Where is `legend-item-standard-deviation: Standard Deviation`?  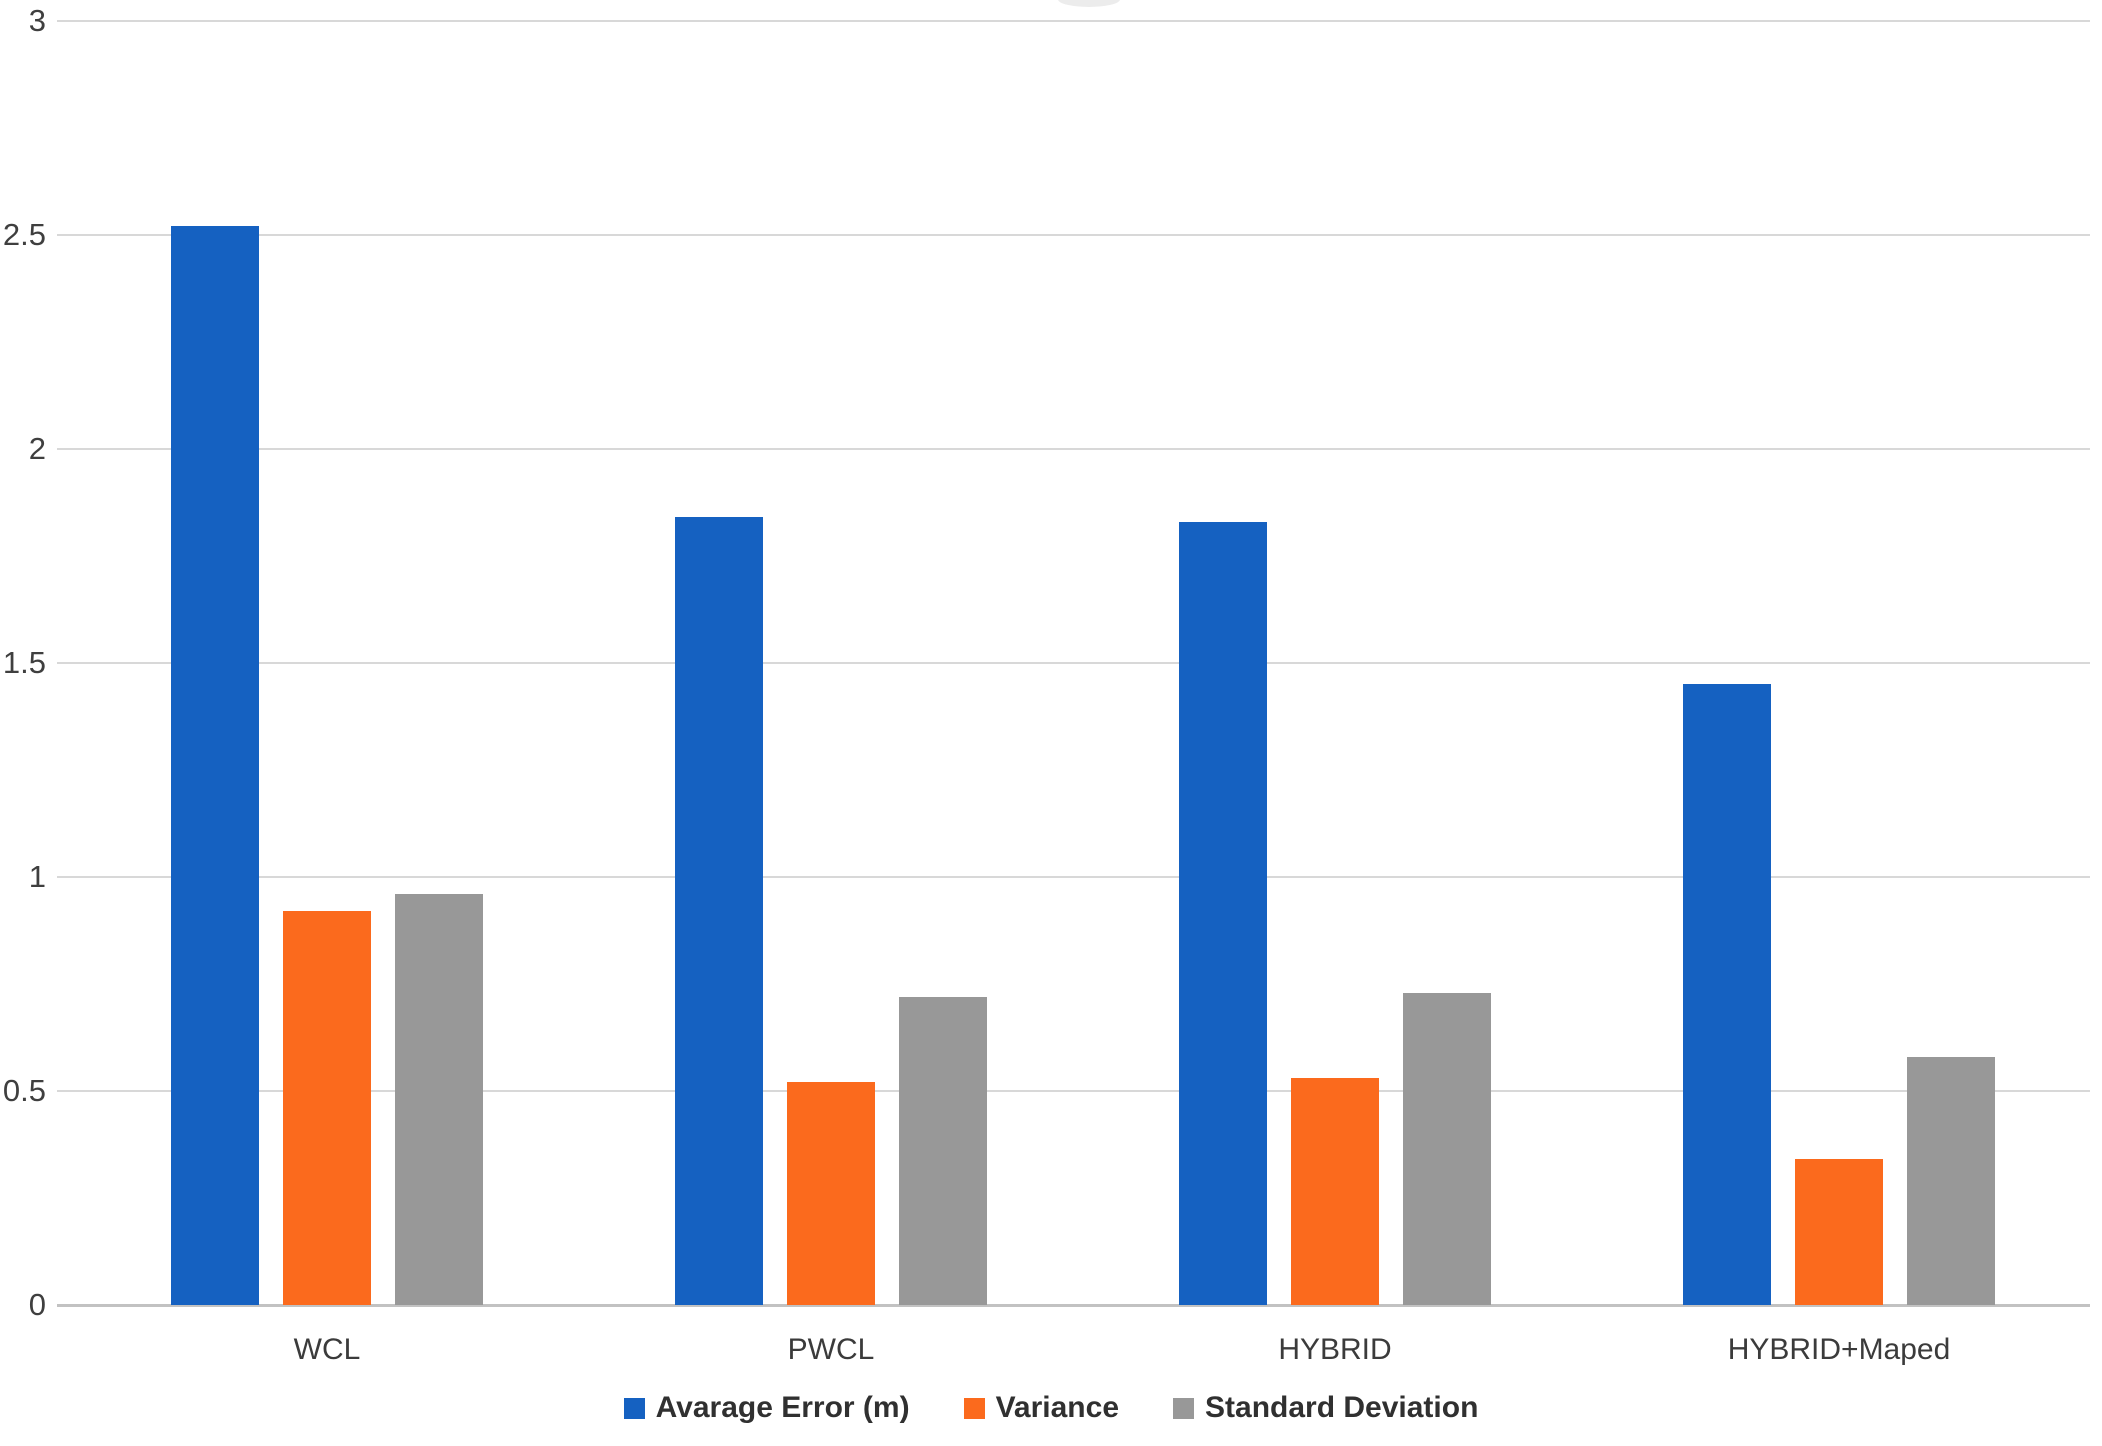 legend-item-standard-deviation: Standard Deviation is located at coordinates (1325, 1408).